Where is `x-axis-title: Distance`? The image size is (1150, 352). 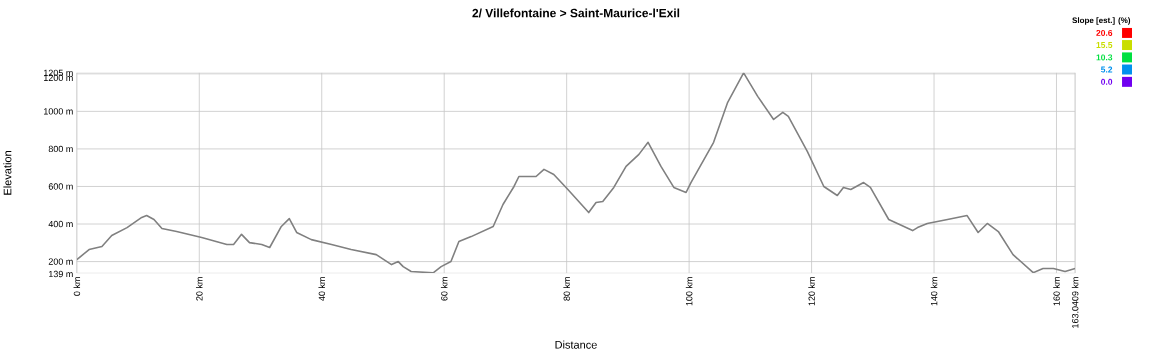 x-axis-title: Distance is located at coordinates (576, 344).